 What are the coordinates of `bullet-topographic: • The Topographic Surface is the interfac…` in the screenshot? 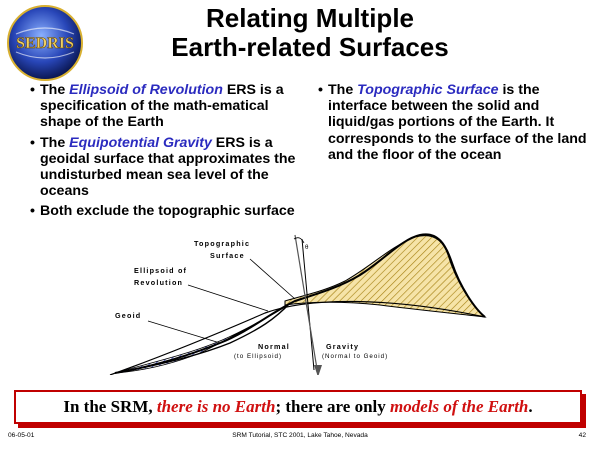 It's located at (452, 122).